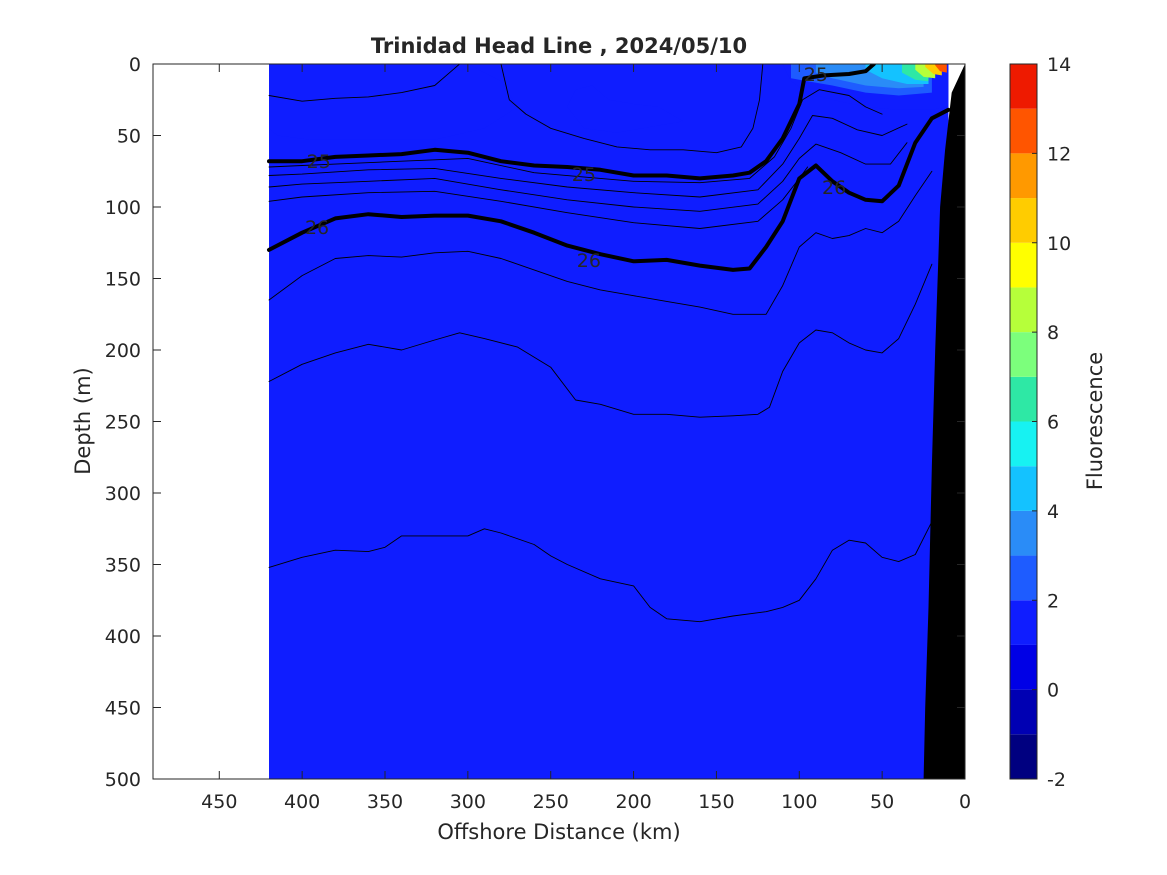 This screenshot has height=875, width=1167. I want to click on x-tick-label-2: 350, so click(385, 802).